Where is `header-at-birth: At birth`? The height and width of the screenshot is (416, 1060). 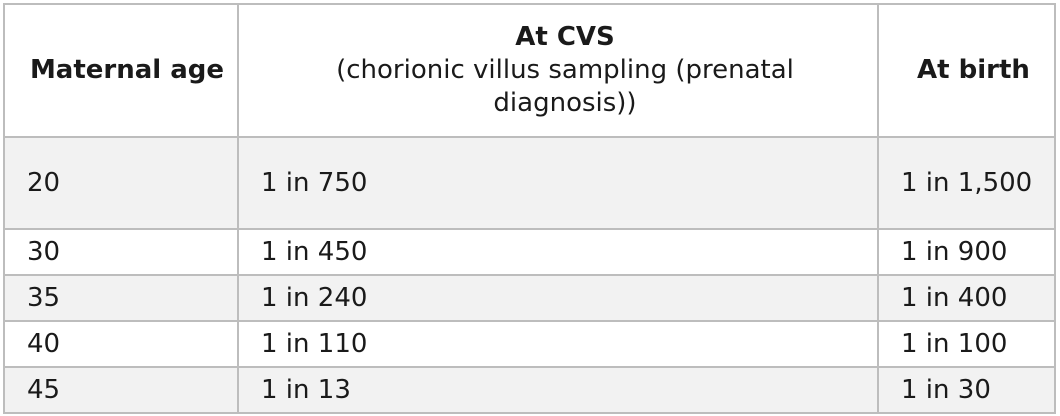 header-at-birth: At birth is located at coordinates (966, 70).